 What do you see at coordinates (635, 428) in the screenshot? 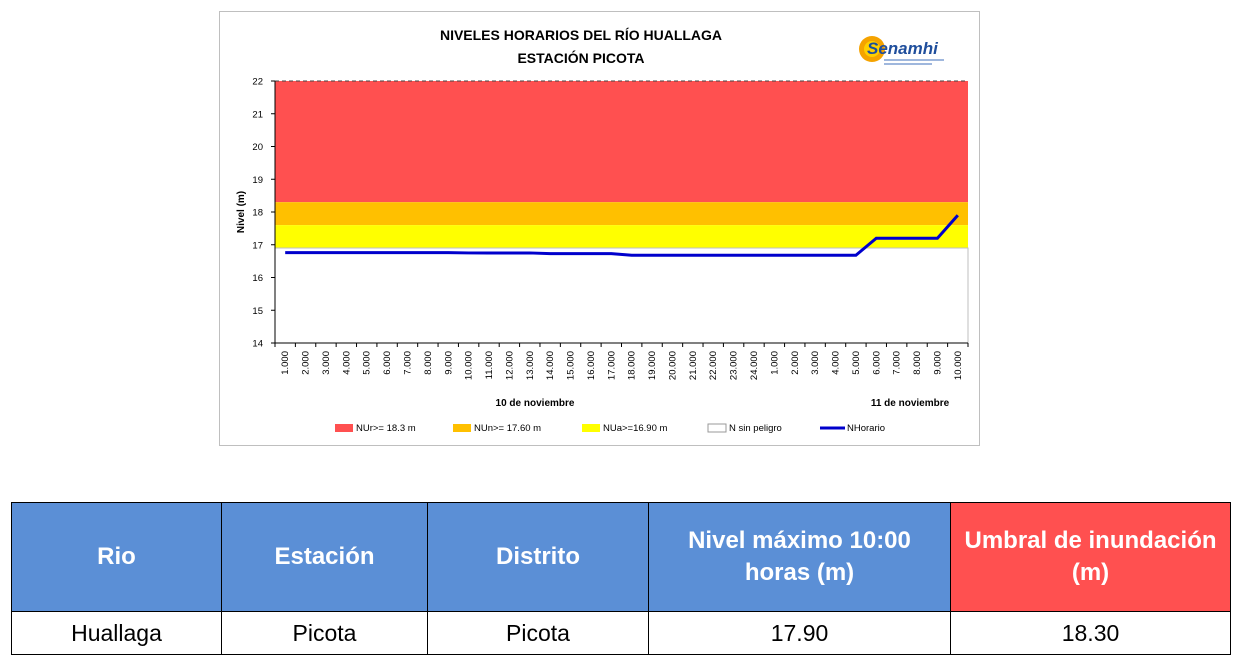
I see `legend-label: NUa>=16.90 m` at bounding box center [635, 428].